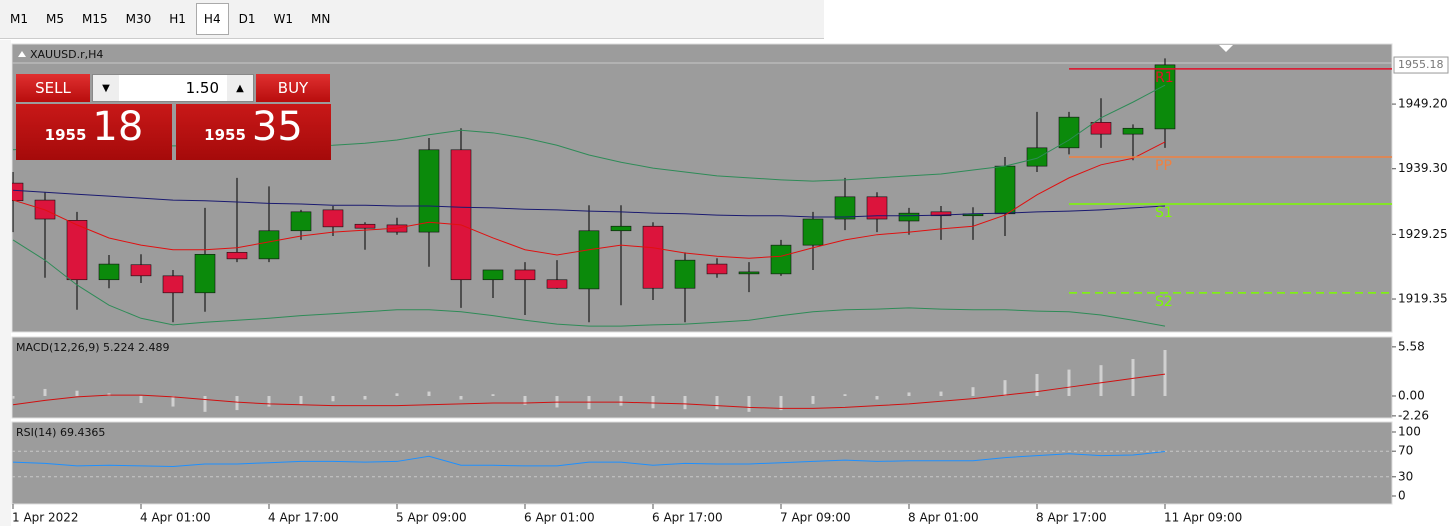  Describe the element at coordinates (320, 19) in the screenshot. I see `timeframe-button: MN` at that location.